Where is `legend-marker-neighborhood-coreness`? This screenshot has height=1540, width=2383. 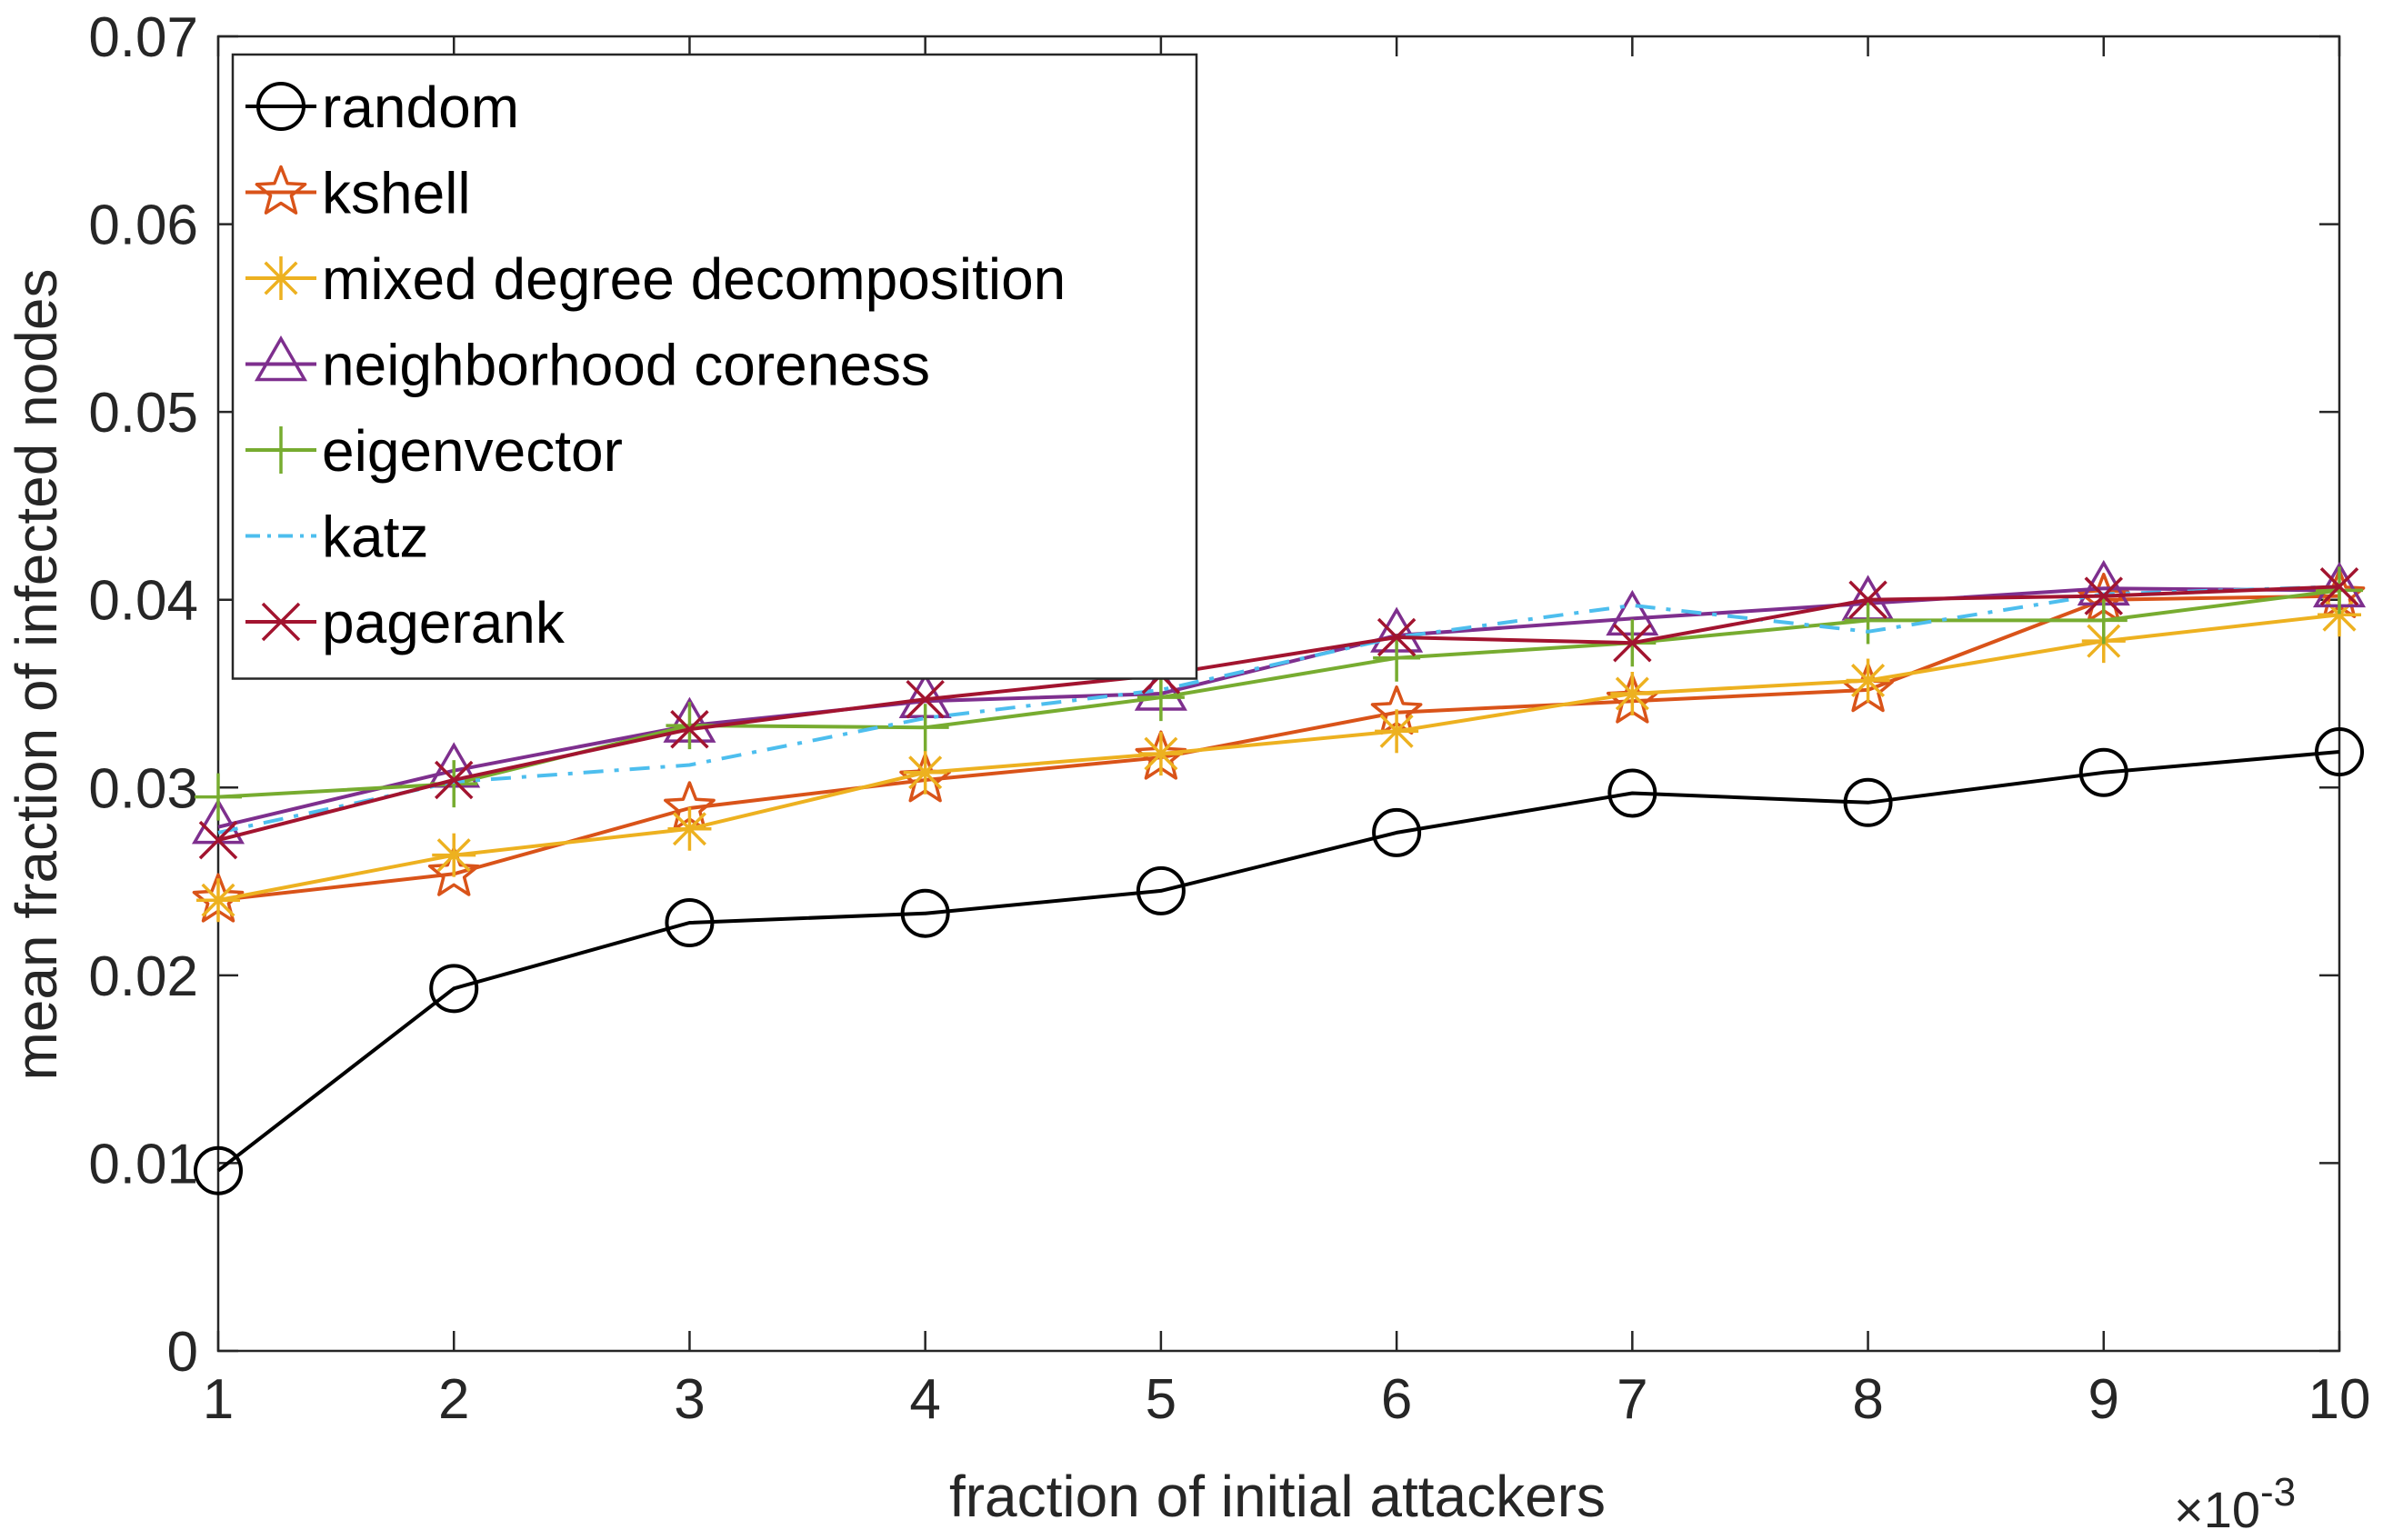
legend-marker-neighborhood-coreness is located at coordinates (281, 358).